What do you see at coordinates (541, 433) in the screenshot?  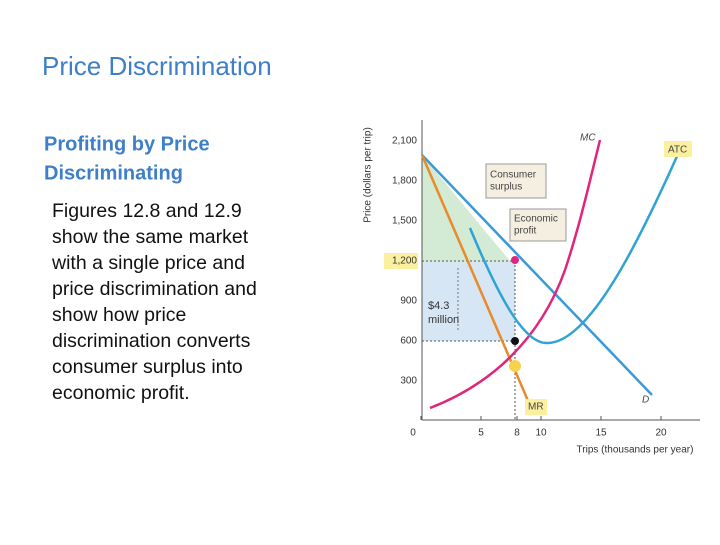 I see `x-tick-label: 10` at bounding box center [541, 433].